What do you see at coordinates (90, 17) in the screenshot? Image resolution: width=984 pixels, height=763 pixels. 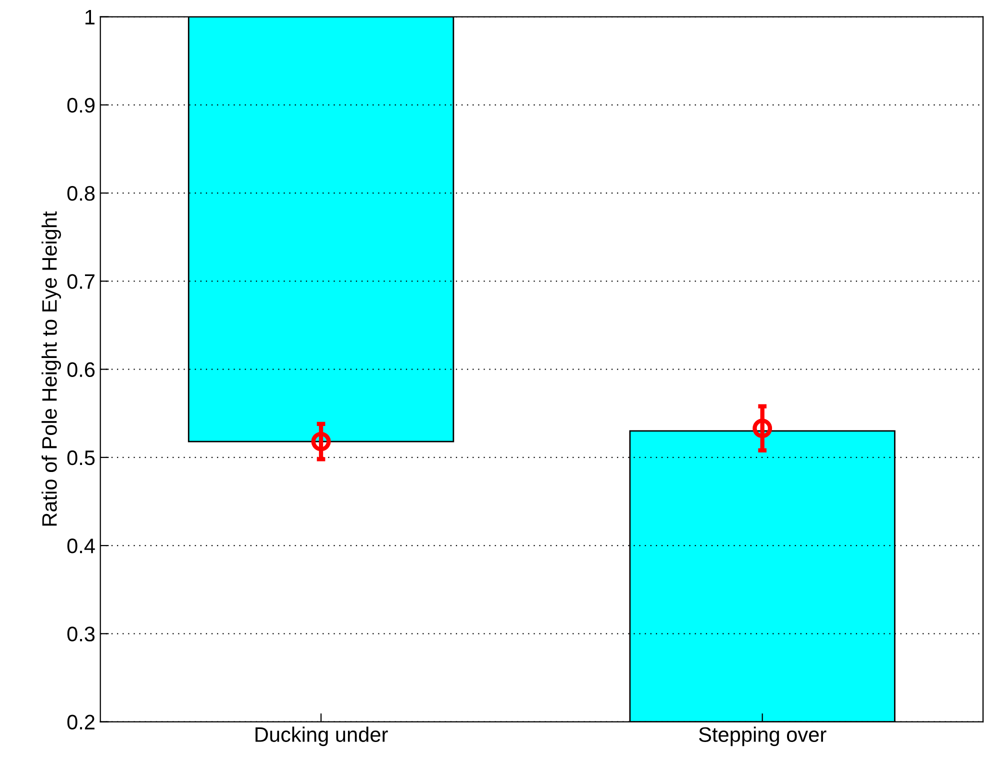 I see `y-tick-label: 1` at bounding box center [90, 17].